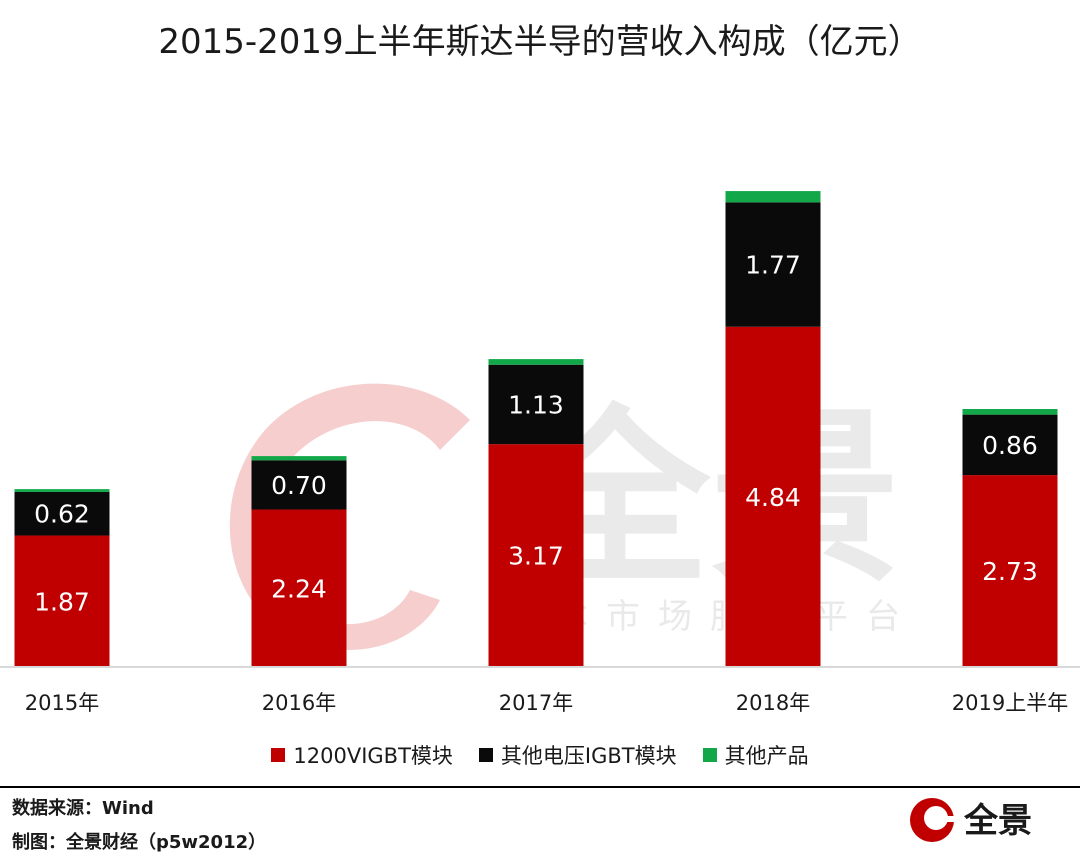 The height and width of the screenshot is (854, 1080). I want to click on data-label: 1.13, so click(536, 404).